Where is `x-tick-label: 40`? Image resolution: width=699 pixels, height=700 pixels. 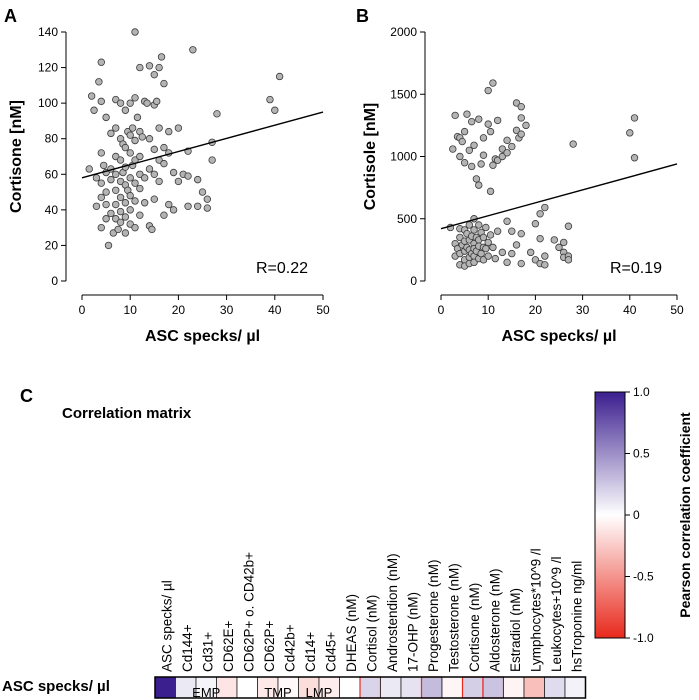 x-tick-label: 40 is located at coordinates (275, 310).